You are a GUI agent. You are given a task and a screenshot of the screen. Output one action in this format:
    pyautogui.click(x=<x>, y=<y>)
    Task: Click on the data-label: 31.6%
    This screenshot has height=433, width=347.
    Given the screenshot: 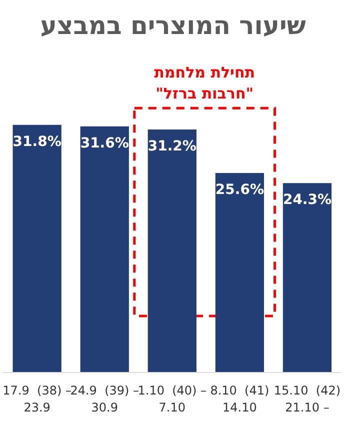 What is the action you would take?
    pyautogui.click(x=104, y=143)
    